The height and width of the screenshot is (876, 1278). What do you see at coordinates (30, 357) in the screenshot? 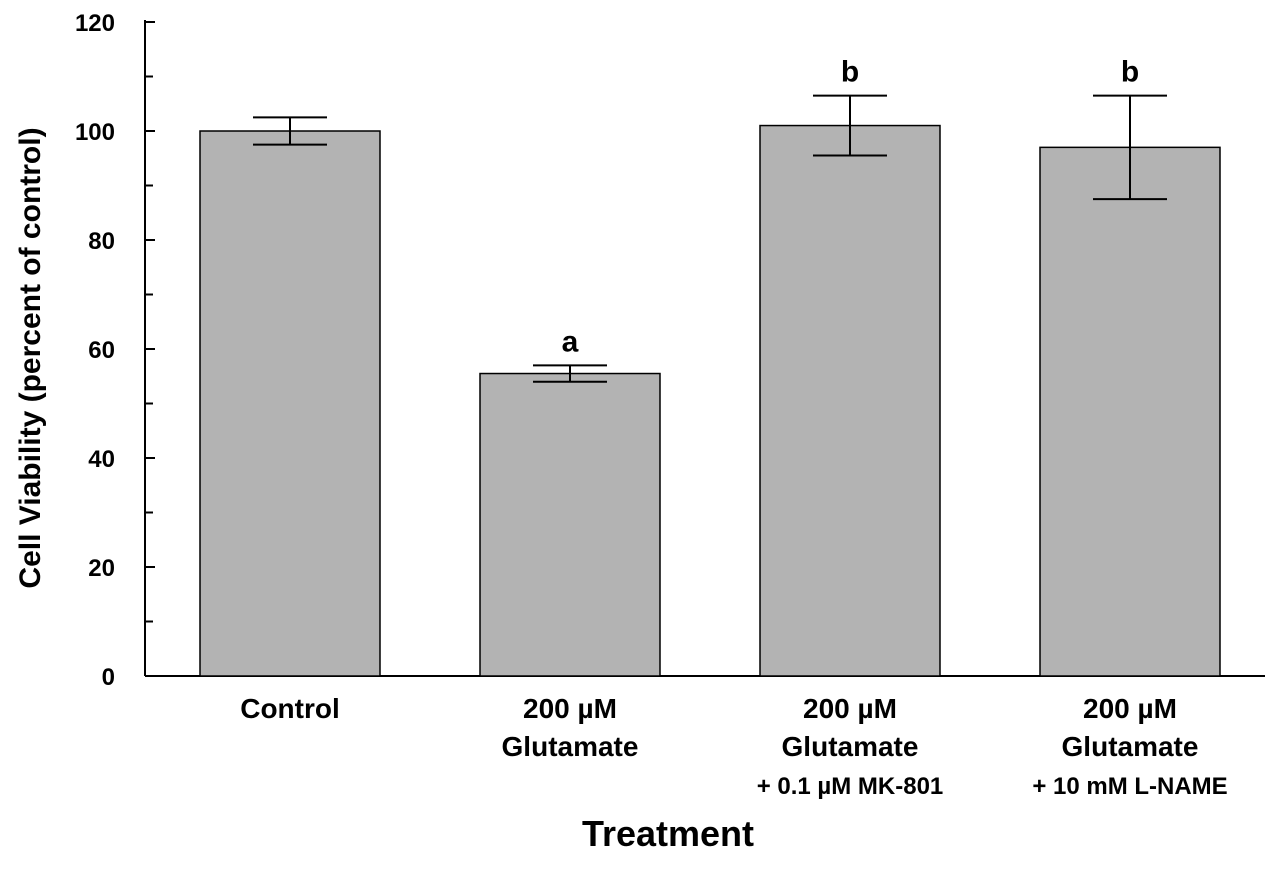
I see `y-axis-title: Cell Viability (percent of control)` at bounding box center [30, 357].